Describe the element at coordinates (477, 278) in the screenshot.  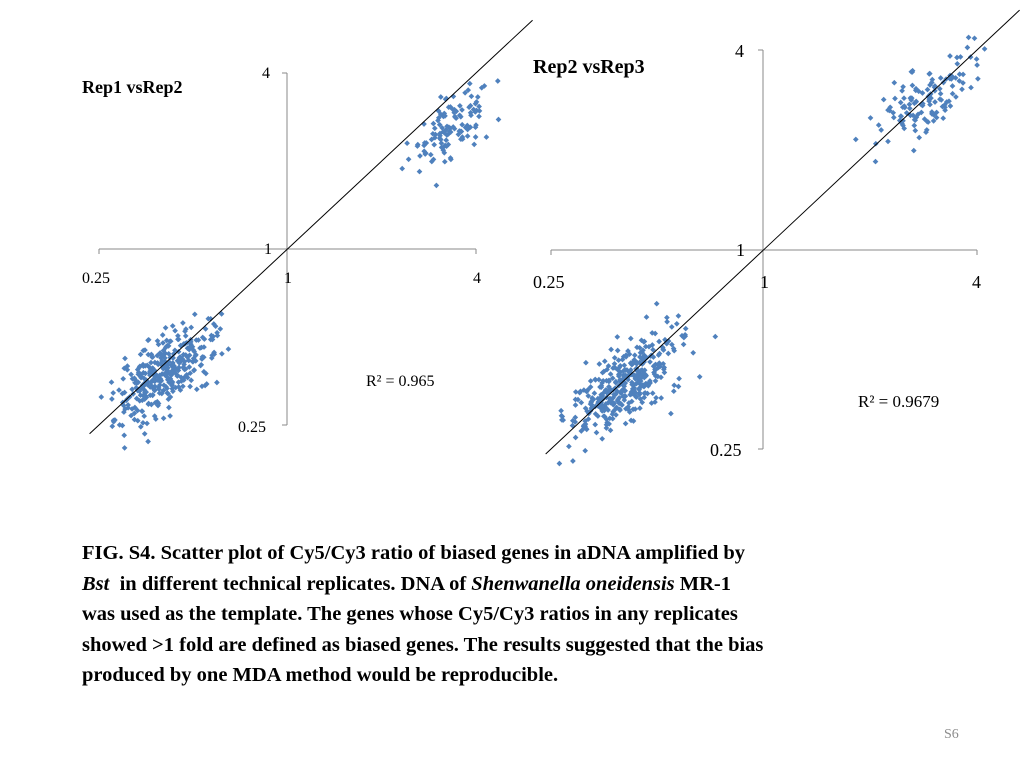
I see `plot1-xtick-right: 4` at that location.